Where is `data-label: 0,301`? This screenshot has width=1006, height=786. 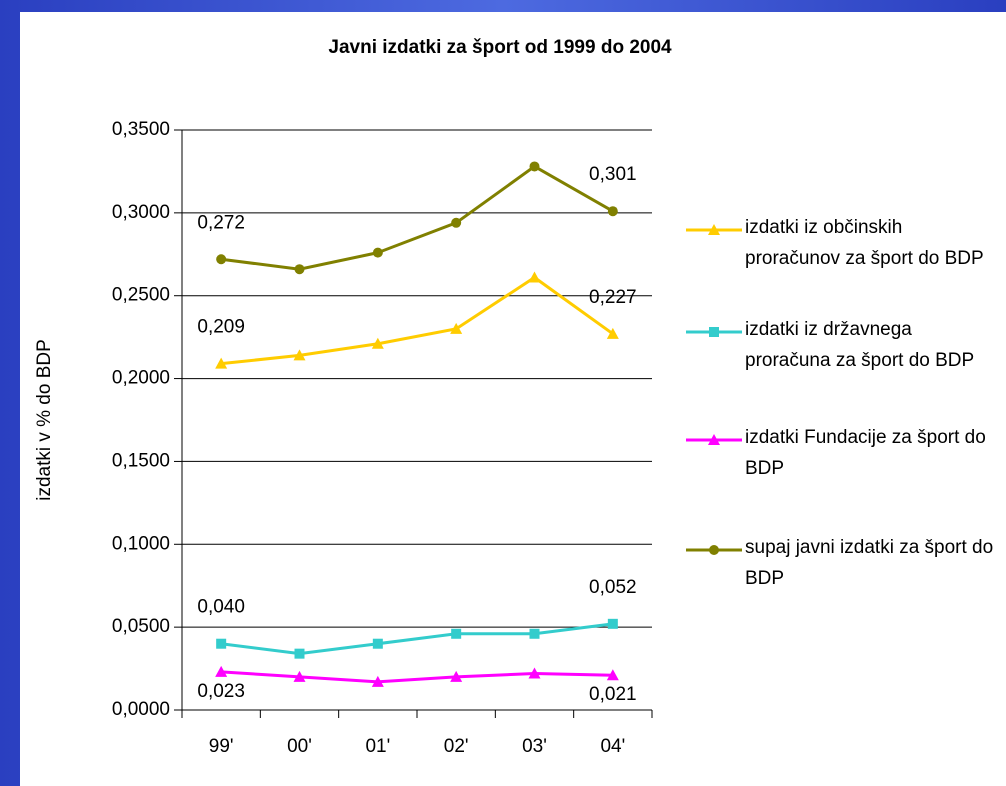 data-label: 0,301 is located at coordinates (613, 174).